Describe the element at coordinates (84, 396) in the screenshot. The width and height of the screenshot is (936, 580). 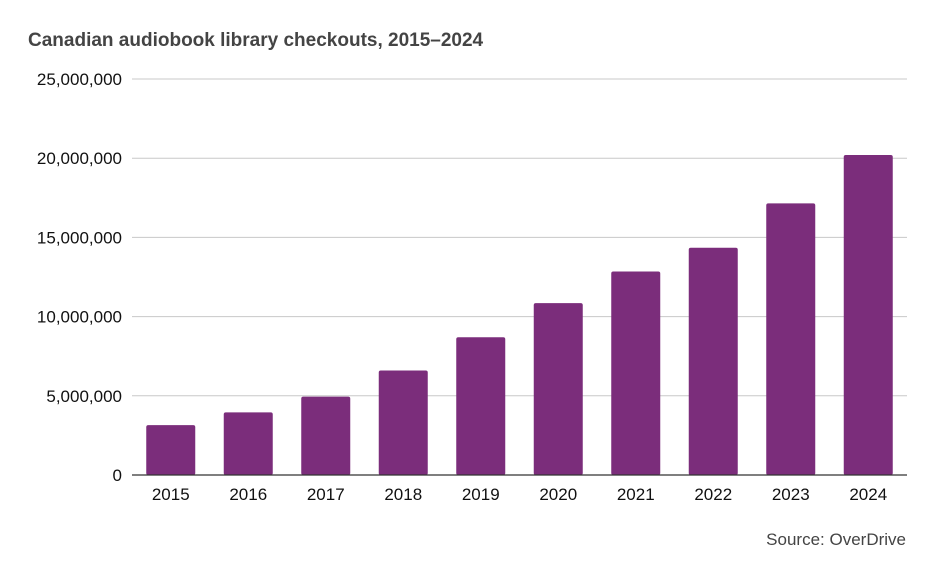
I see `y-tick-label: 5,000,000` at that location.